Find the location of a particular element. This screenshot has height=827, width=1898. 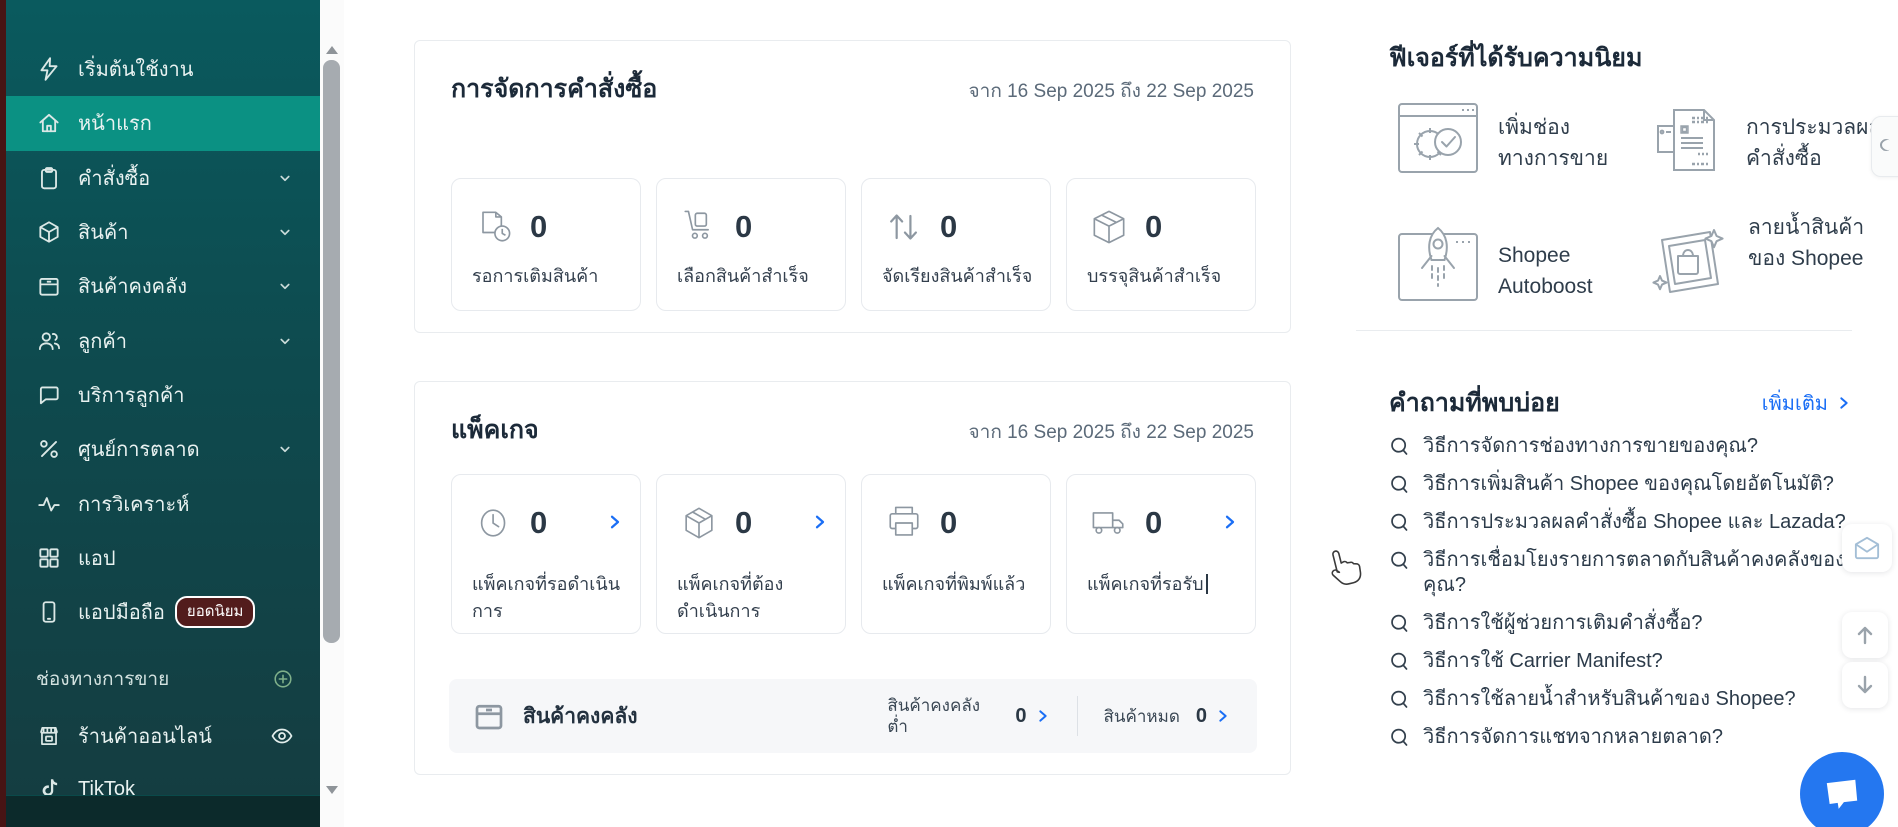

sidebar-item-customers: ลูกค้า is located at coordinates (163, 340).